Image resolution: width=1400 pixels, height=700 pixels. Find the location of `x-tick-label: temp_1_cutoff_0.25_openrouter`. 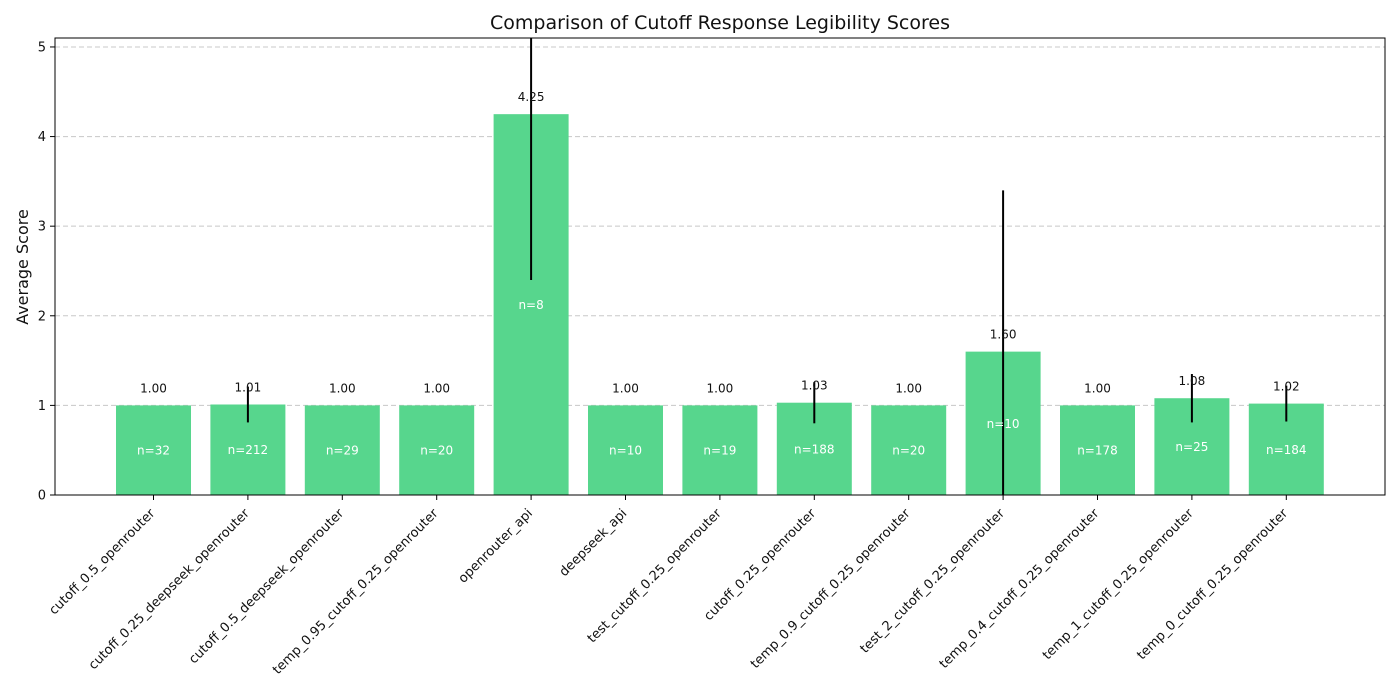

x-tick-label: temp_1_cutoff_0.25_openrouter is located at coordinates (1118, 584).